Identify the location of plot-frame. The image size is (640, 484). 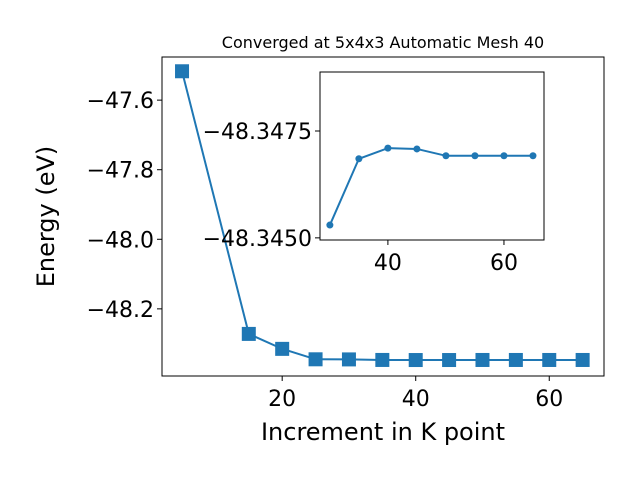
(432, 156).